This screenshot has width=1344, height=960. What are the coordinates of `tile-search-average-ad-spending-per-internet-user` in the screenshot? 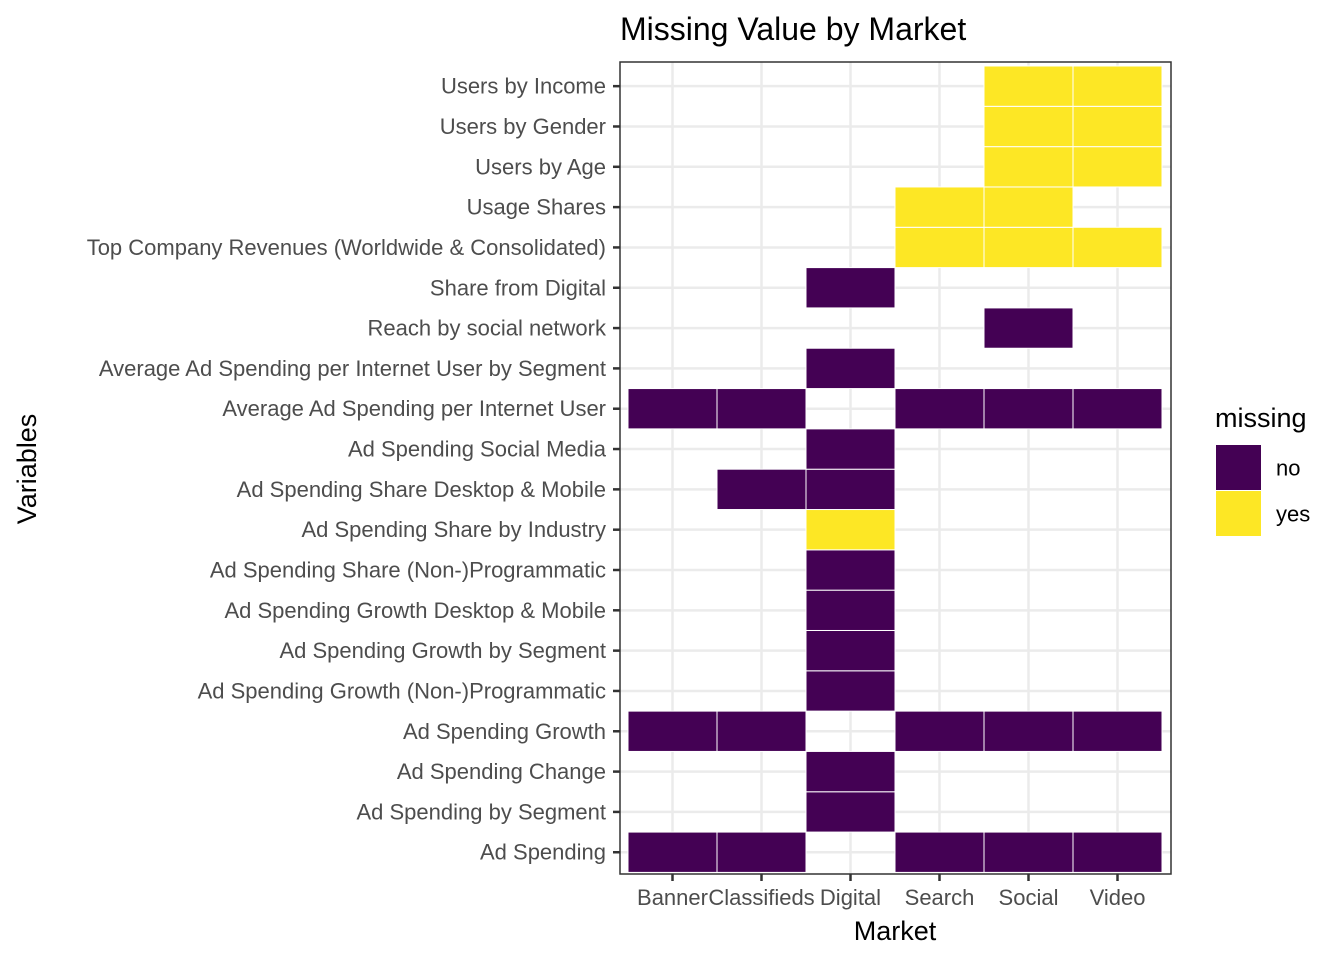 It's located at (939, 409).